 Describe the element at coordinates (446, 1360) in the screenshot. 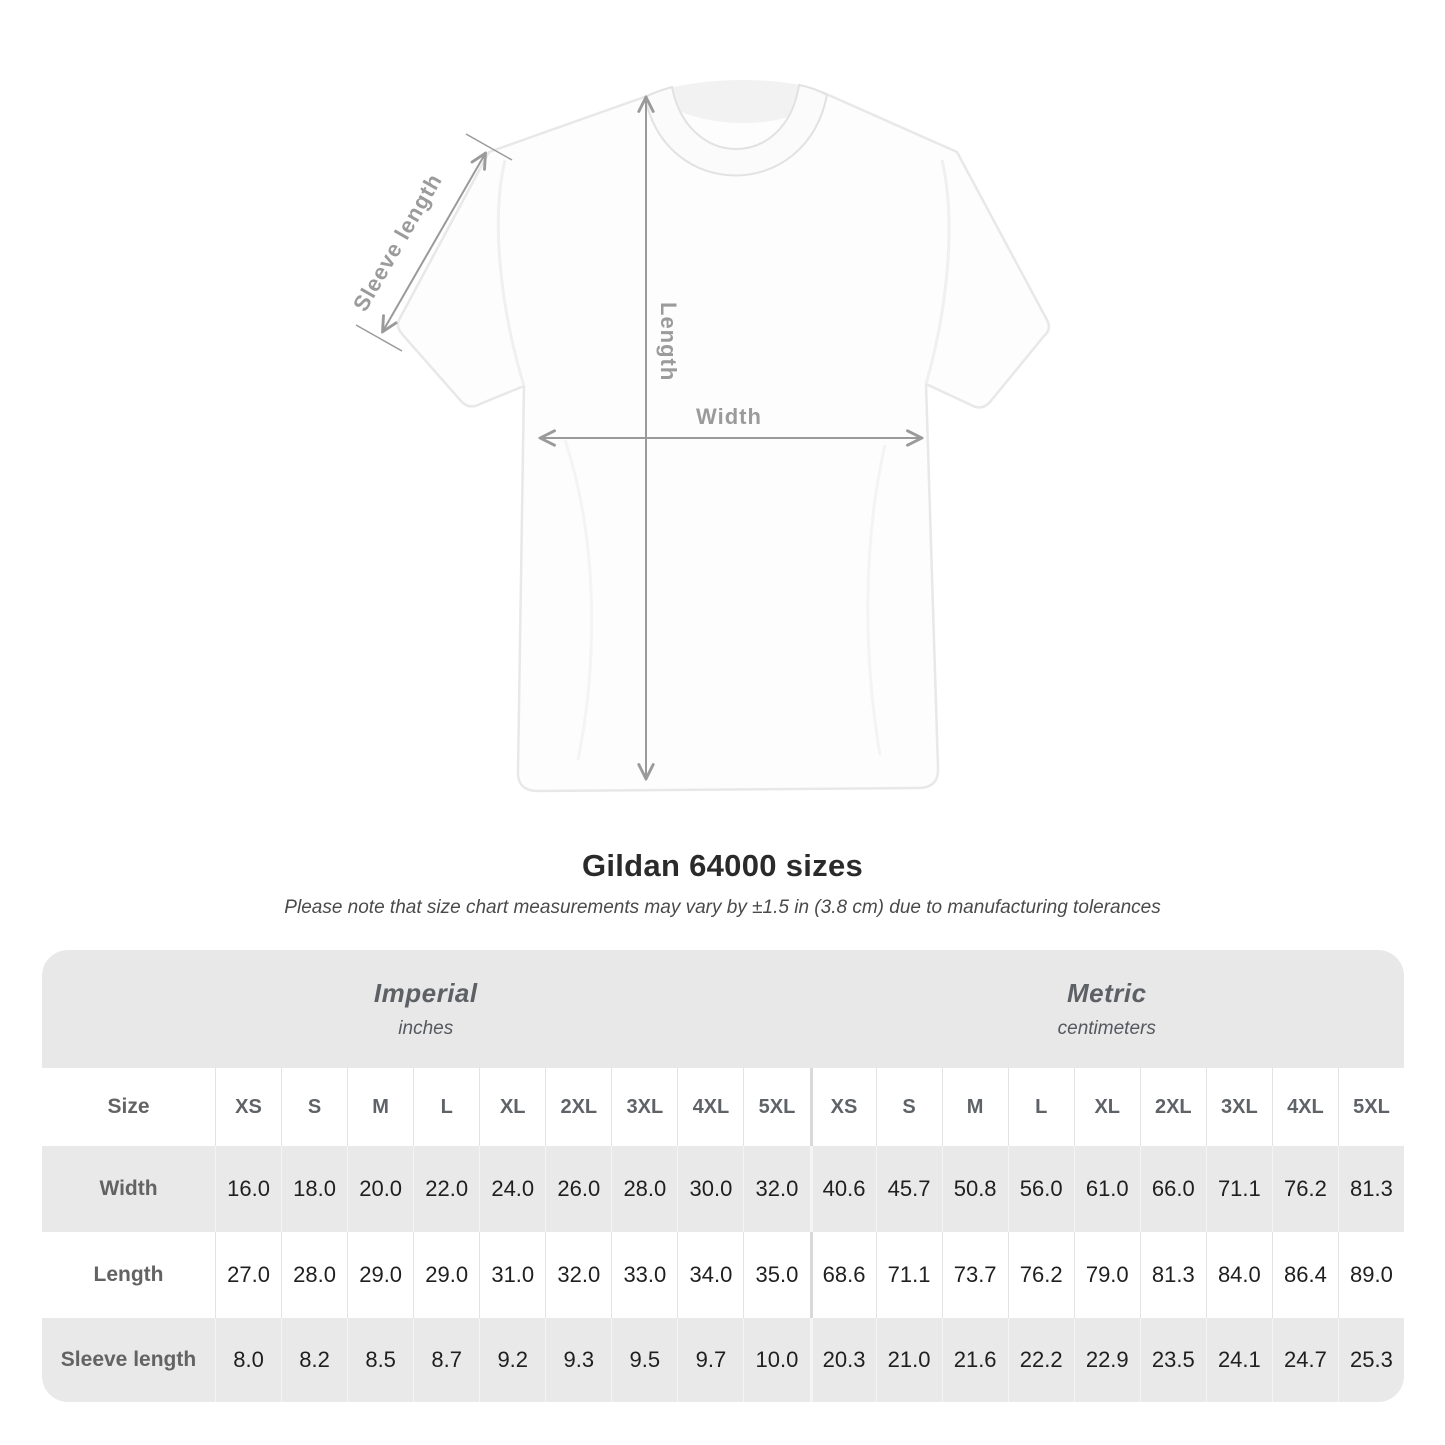

I see `size-value-cell: 8.7` at that location.